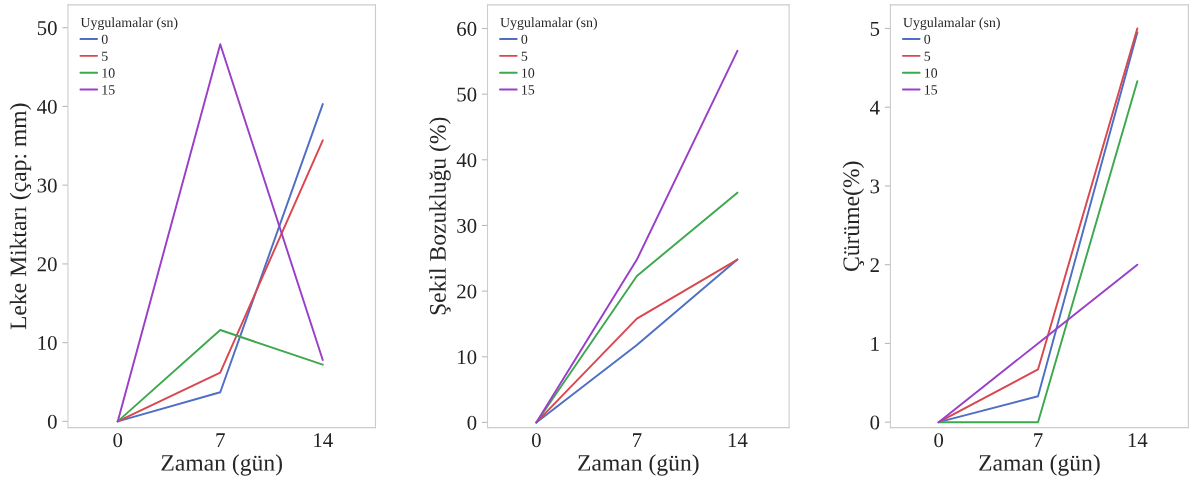 This screenshot has height=486, width=1192. Describe the element at coordinates (875, 107) in the screenshot. I see `y-tick-label: 4` at that location.